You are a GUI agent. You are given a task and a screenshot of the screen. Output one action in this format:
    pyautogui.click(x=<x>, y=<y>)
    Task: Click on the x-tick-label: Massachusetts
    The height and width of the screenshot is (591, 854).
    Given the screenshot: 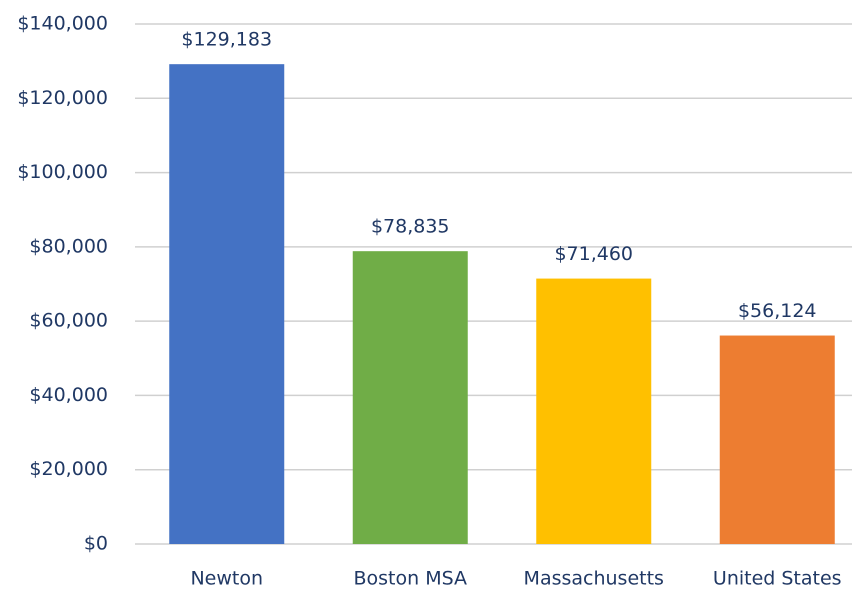 What is the action you would take?
    pyautogui.click(x=594, y=579)
    